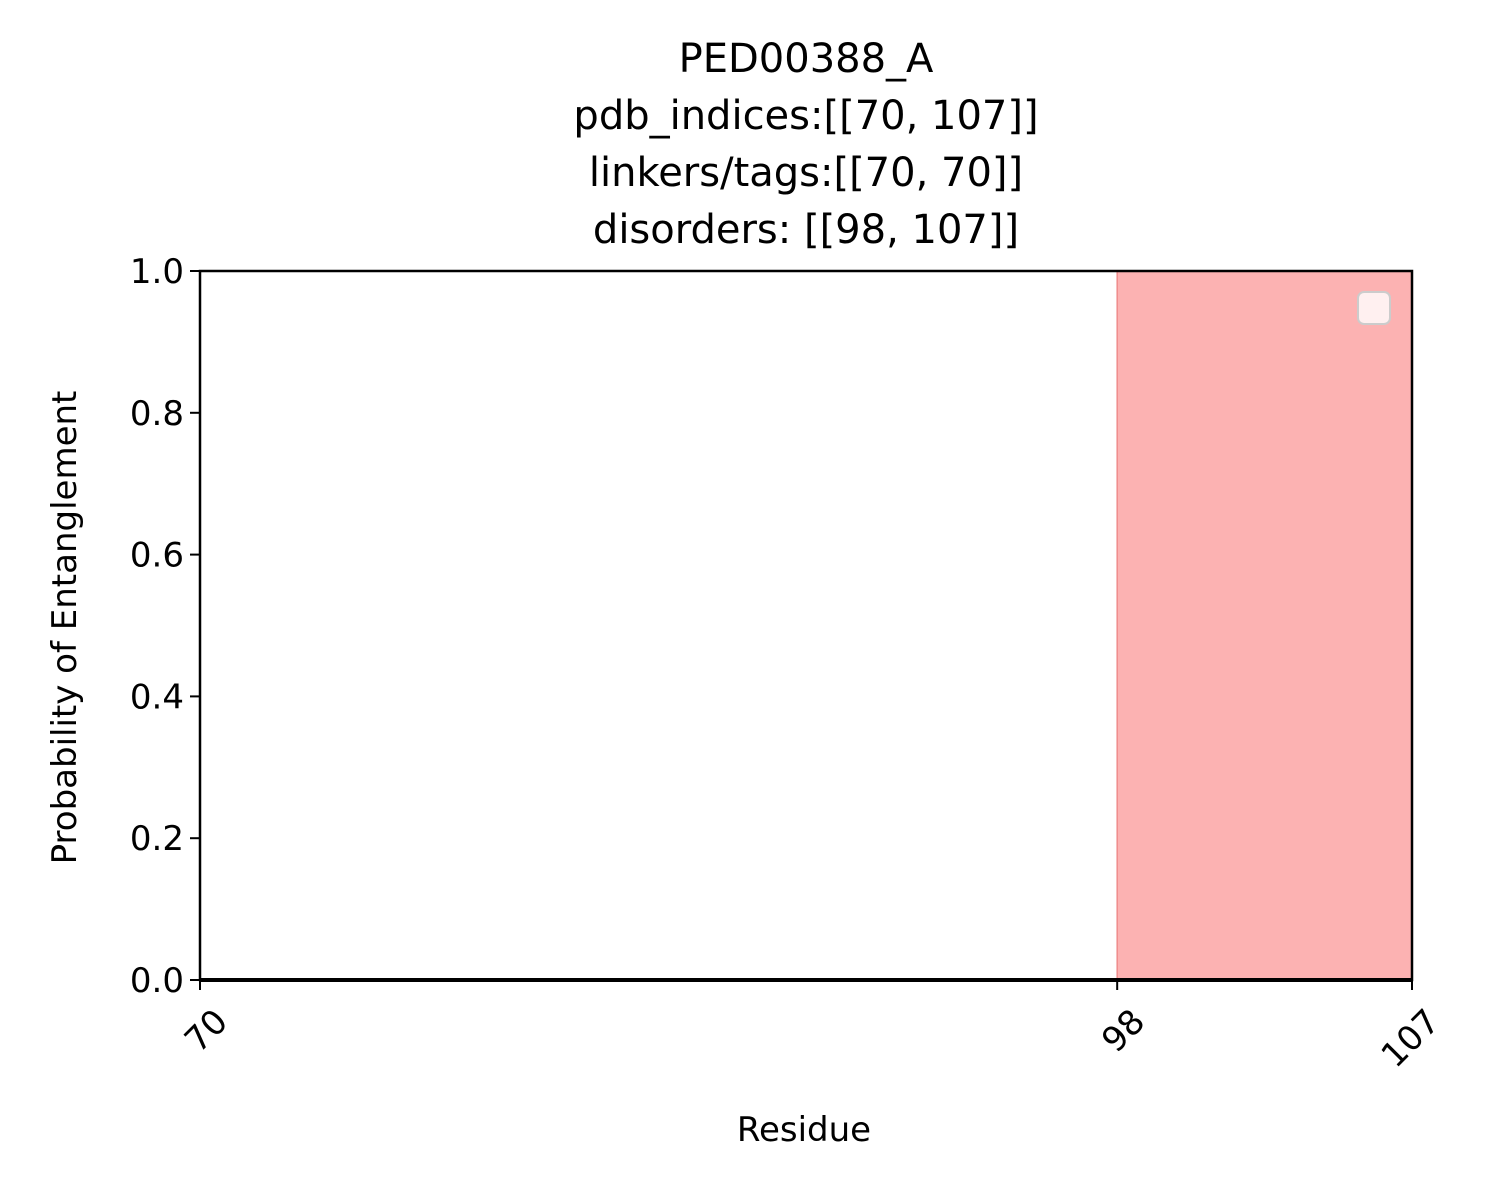 This screenshot has height=1200, width=1500. What do you see at coordinates (157, 414) in the screenshot?
I see `y-tick-label: 0.8` at bounding box center [157, 414].